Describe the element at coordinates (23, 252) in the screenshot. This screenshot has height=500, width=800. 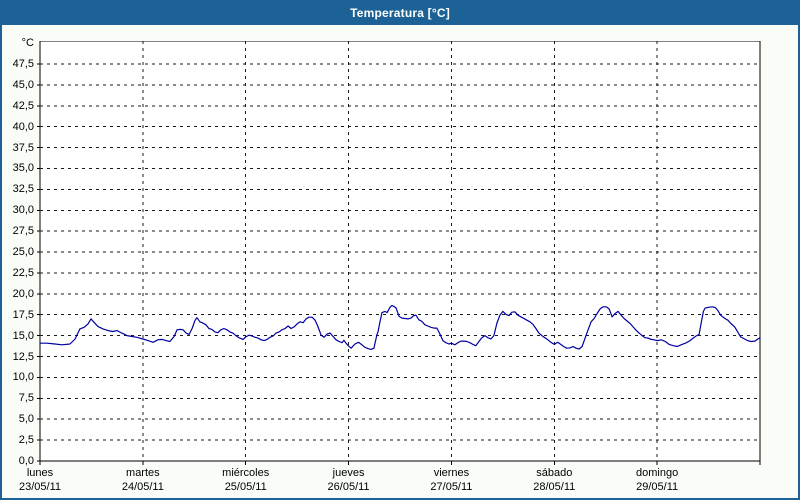
I see `y-tick-label: 25,0` at that location.